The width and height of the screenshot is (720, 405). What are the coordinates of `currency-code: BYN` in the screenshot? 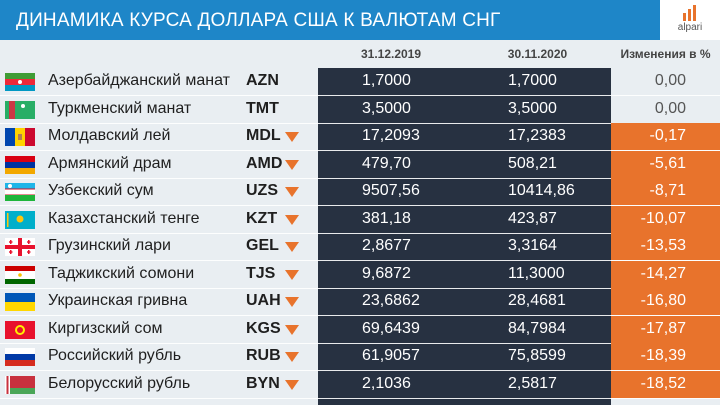 It's located at (263, 383).